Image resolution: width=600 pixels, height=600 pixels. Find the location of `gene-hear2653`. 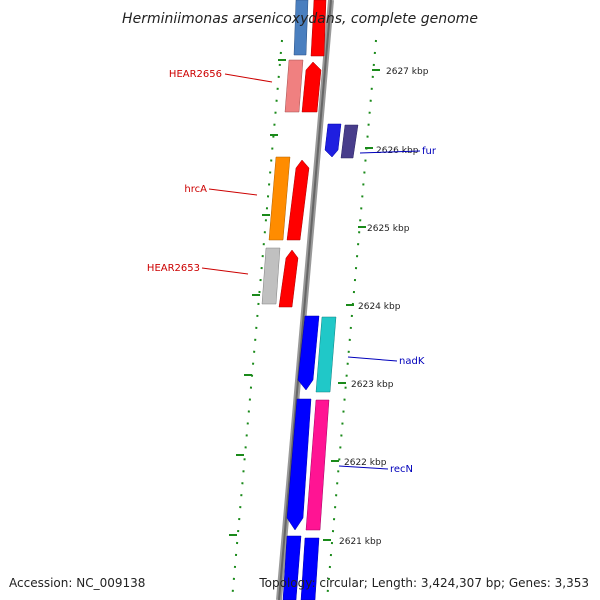

gene-hear2653 is located at coordinates (271, 276).